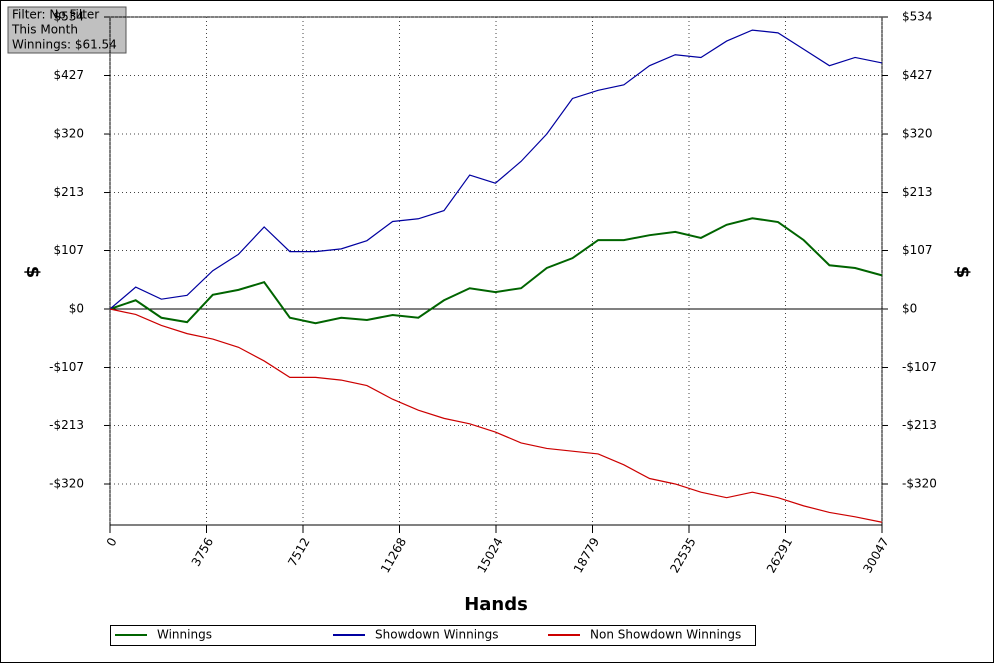  What do you see at coordinates (919, 425) in the screenshot?
I see `y2-tick-label: -$213` at bounding box center [919, 425].